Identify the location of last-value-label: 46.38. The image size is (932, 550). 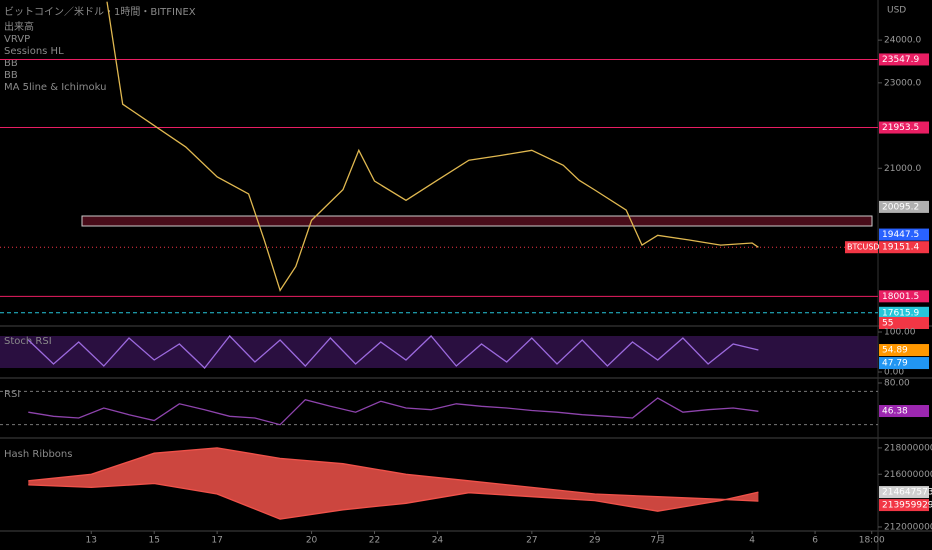
(895, 412).